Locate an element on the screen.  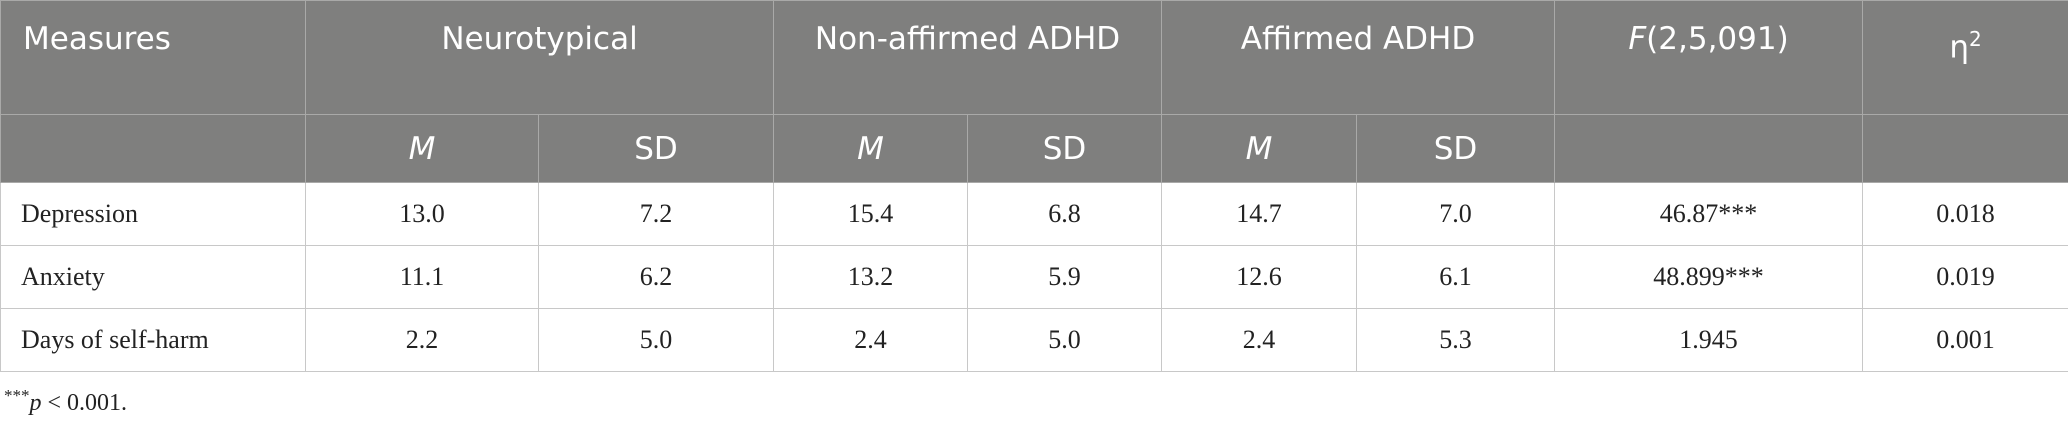
header-cell: Affirmed ADHD is located at coordinates (1358, 57).